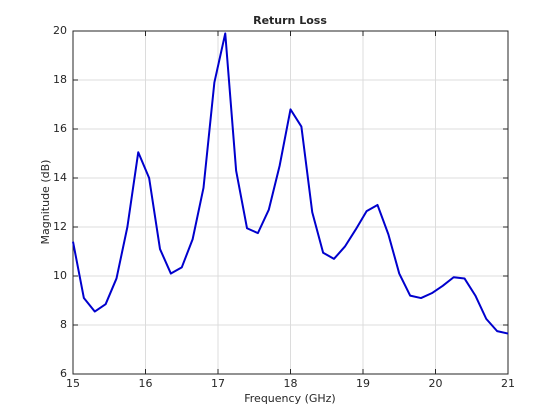  Describe the element at coordinates (63, 373) in the screenshot. I see `y-tick-label: 6` at that location.